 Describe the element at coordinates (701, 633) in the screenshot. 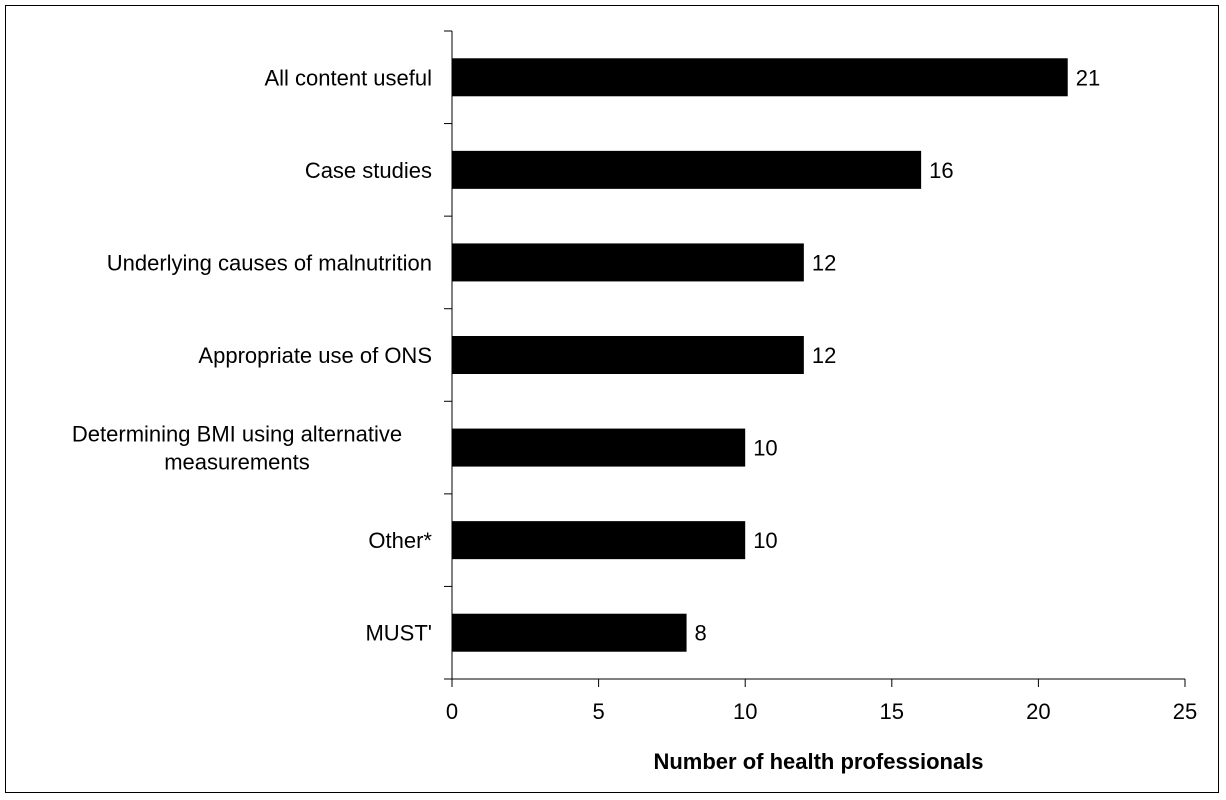

I see `data-label: 8` at that location.